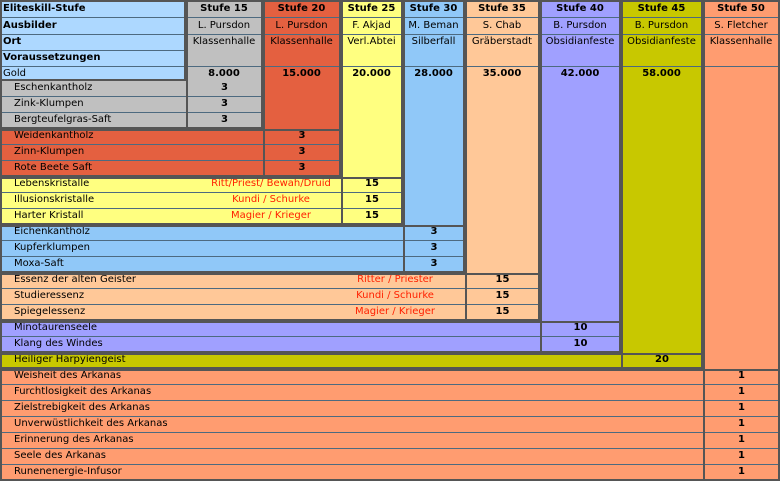 The width and height of the screenshot is (780, 481). Describe the element at coordinates (390, 409) in the screenshot. I see `material-row: Zielstrebigkeit des Arkanas 1` at that location.